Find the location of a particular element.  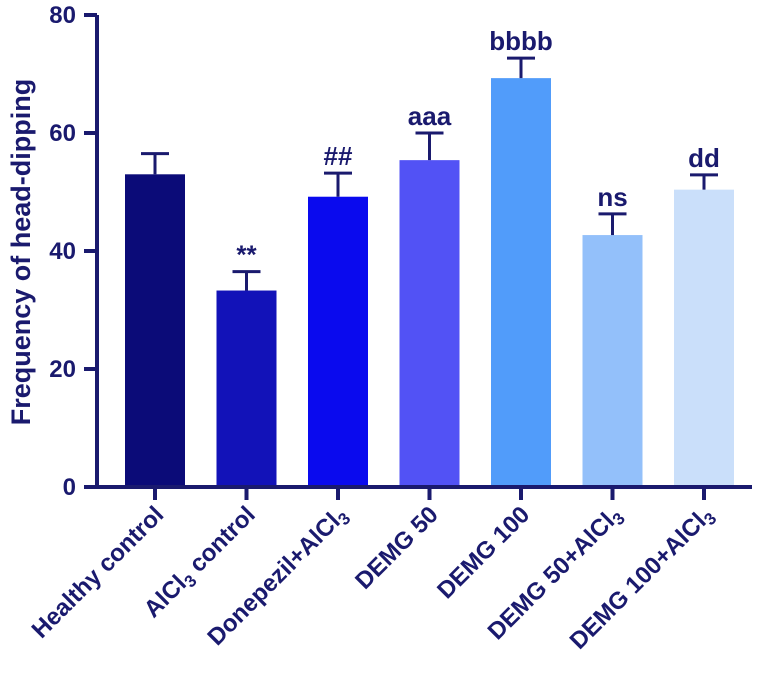

y-tick-label-2: 40 is located at coordinates (62, 251).